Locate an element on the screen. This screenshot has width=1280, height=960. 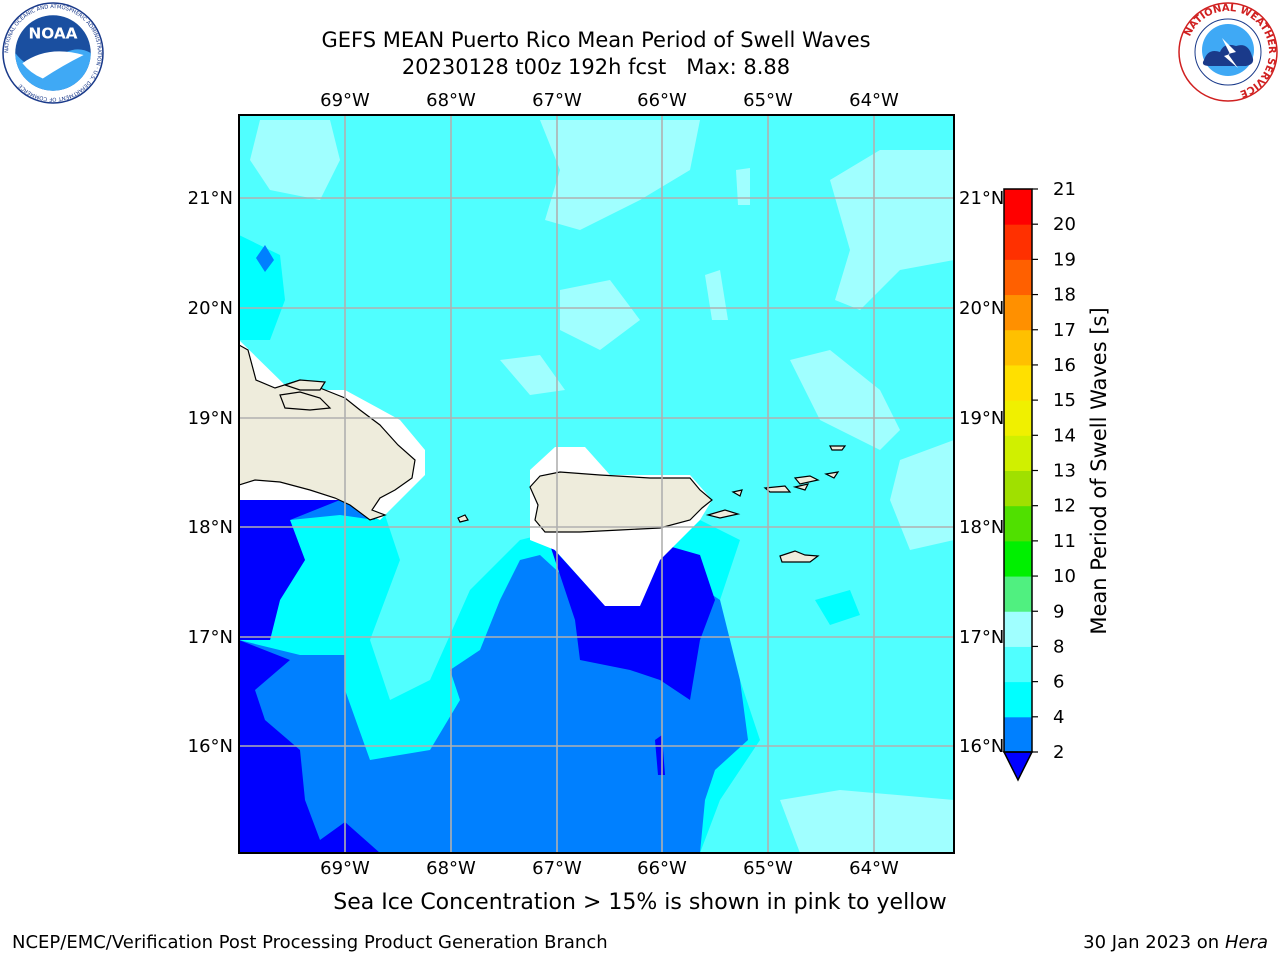
lon-label-top: 65°W is located at coordinates (768, 100).